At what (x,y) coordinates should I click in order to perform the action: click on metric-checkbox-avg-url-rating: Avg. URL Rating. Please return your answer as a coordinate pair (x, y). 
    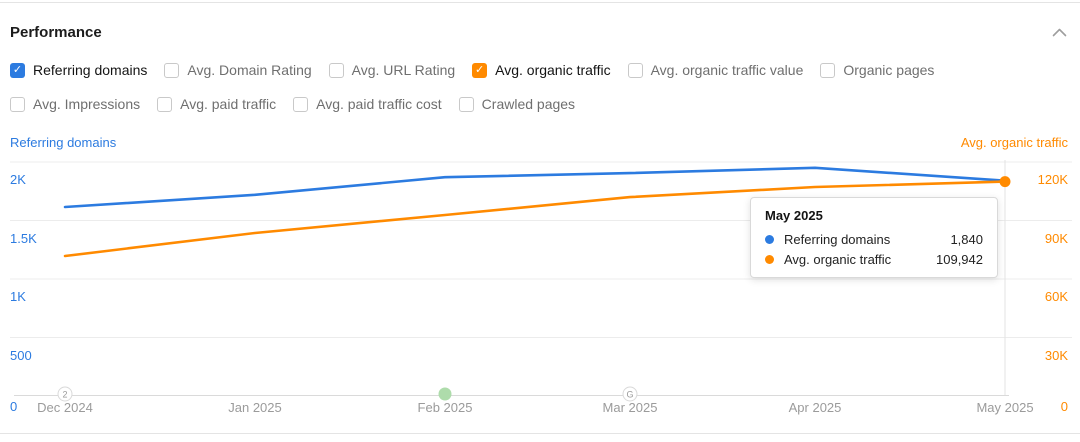
    Looking at the image, I should click on (392, 70).